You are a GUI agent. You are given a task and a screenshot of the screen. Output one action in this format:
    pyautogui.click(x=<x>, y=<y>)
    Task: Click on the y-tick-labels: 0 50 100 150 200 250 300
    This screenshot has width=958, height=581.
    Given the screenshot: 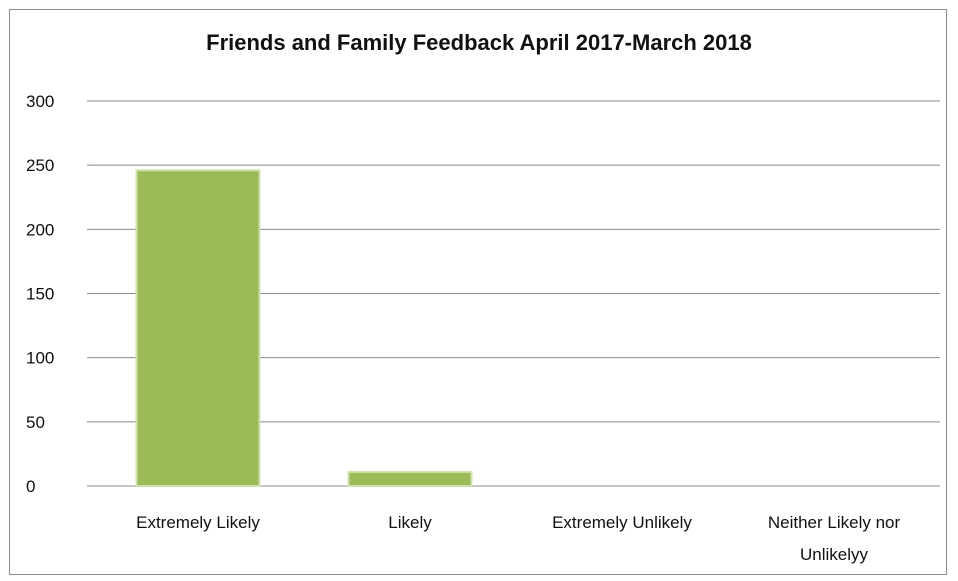 What is the action you would take?
    pyautogui.click(x=40, y=294)
    